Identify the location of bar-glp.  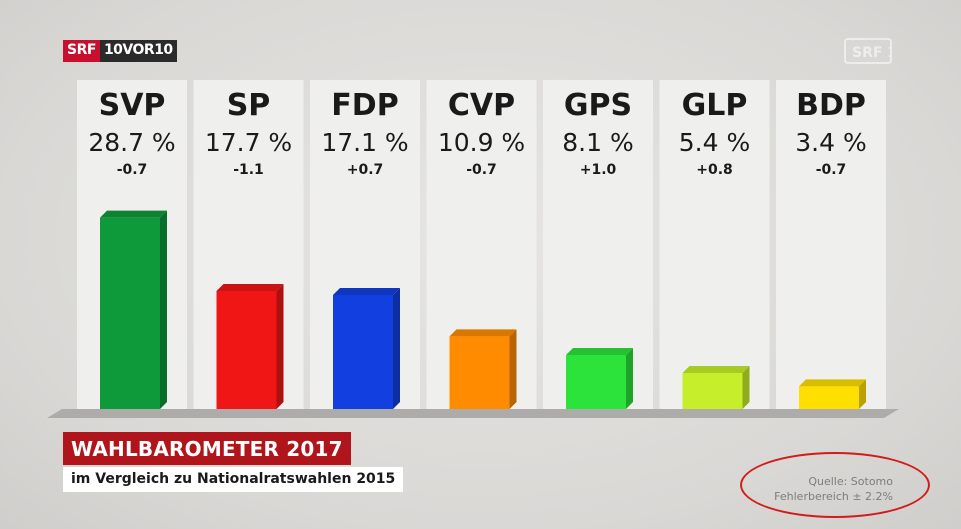
(712, 391).